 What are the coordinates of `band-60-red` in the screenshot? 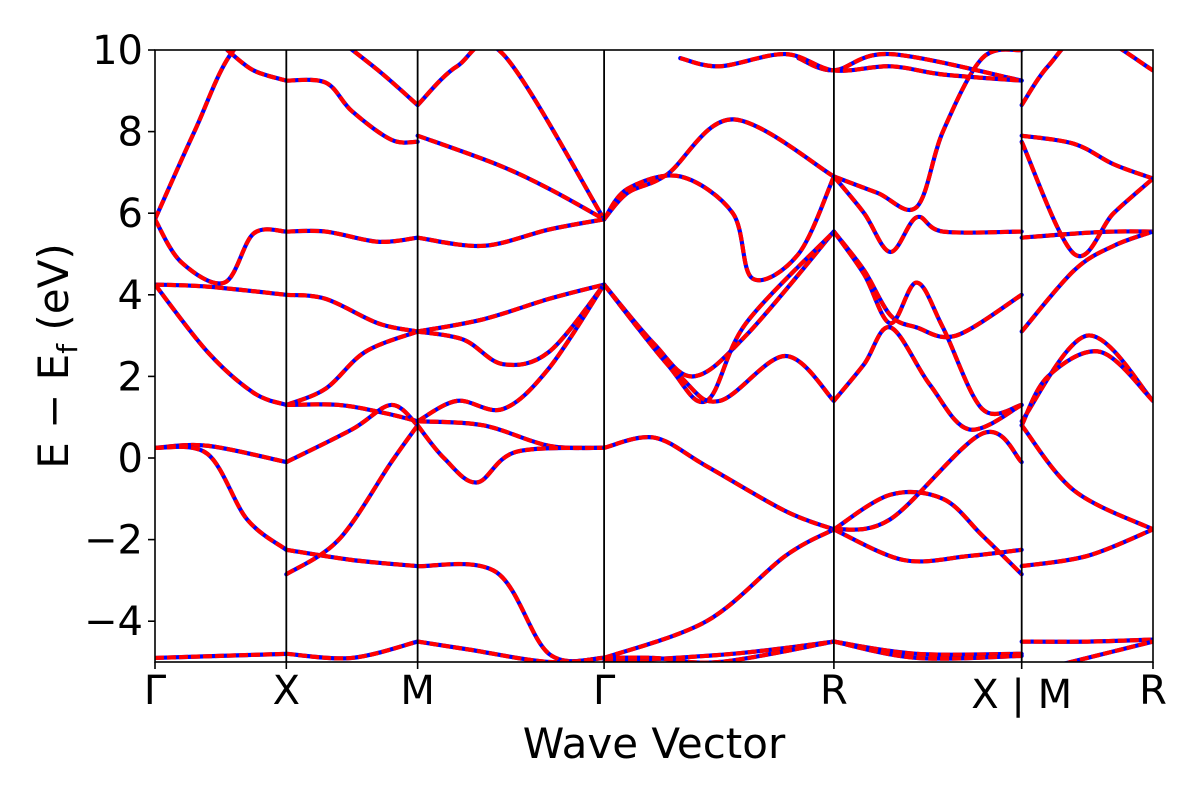 It's located at (1107, 650).